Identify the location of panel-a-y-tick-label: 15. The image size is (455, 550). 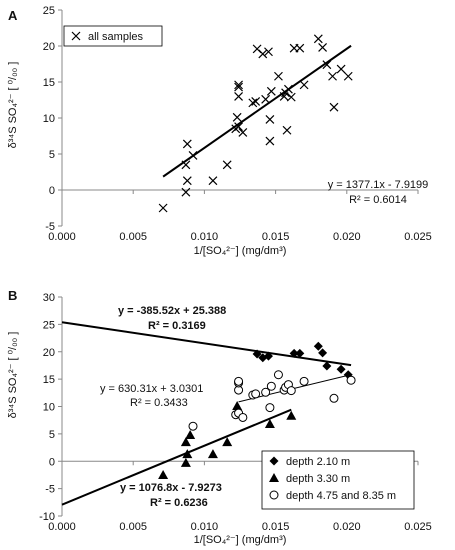
(49, 83).